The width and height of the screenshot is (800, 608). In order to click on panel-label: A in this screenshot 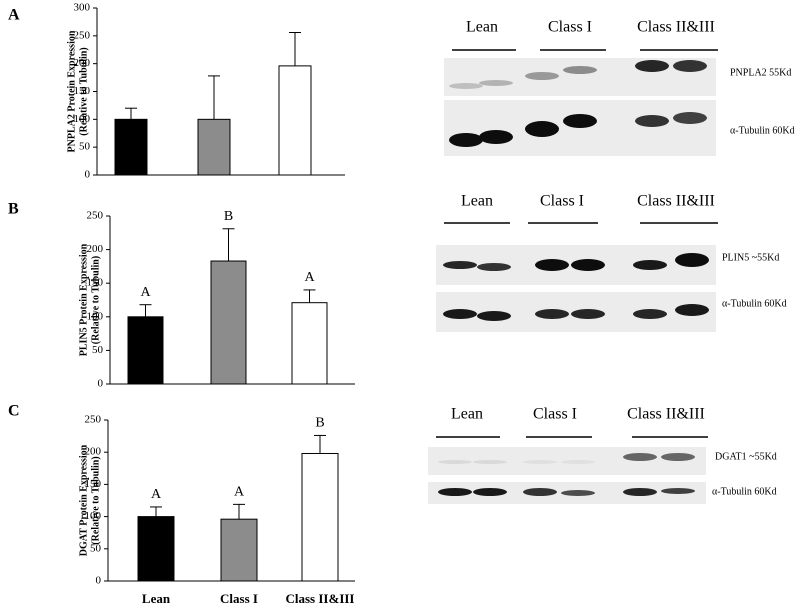, I will do `click(14, 15)`.